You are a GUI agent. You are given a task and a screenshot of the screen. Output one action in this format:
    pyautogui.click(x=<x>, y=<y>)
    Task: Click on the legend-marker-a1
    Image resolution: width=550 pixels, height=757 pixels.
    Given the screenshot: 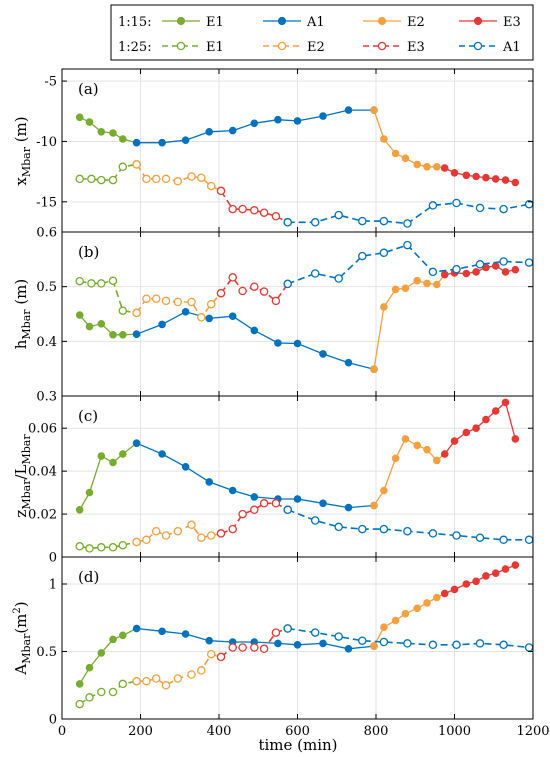 What is the action you would take?
    pyautogui.click(x=282, y=21)
    